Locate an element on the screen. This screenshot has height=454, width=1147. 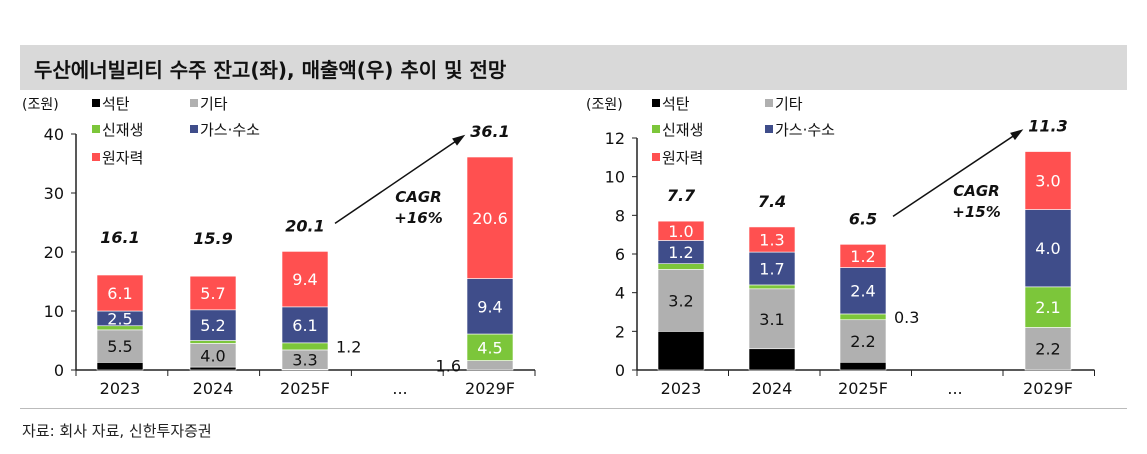
chart1-x-tick-label: 2023 is located at coordinates (120, 388).